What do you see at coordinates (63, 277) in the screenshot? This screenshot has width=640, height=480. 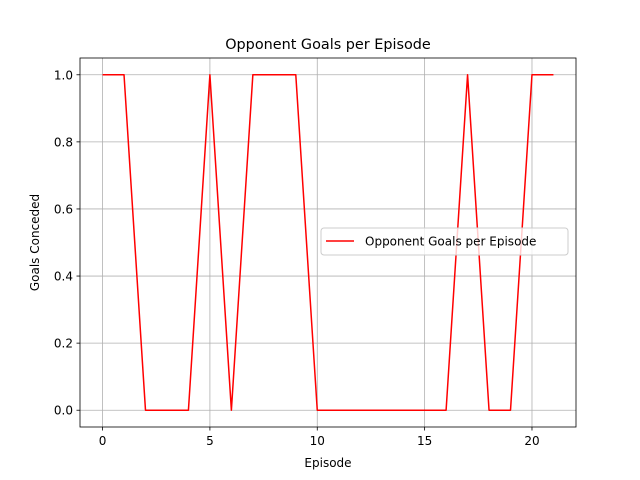 I see `y-tick-label: 0.4` at bounding box center [63, 277].